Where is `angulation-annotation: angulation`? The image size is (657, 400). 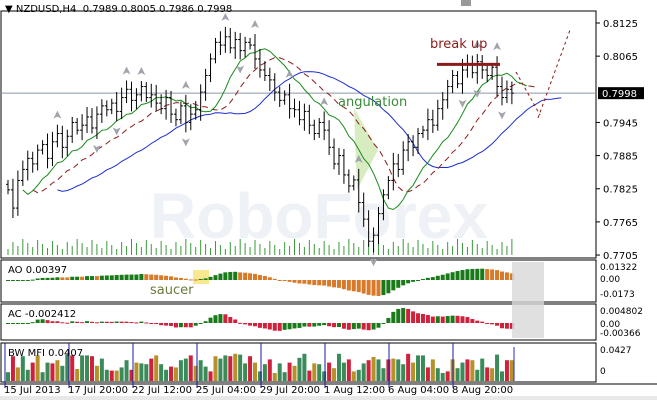 angulation-annotation: angulation is located at coordinates (373, 102).